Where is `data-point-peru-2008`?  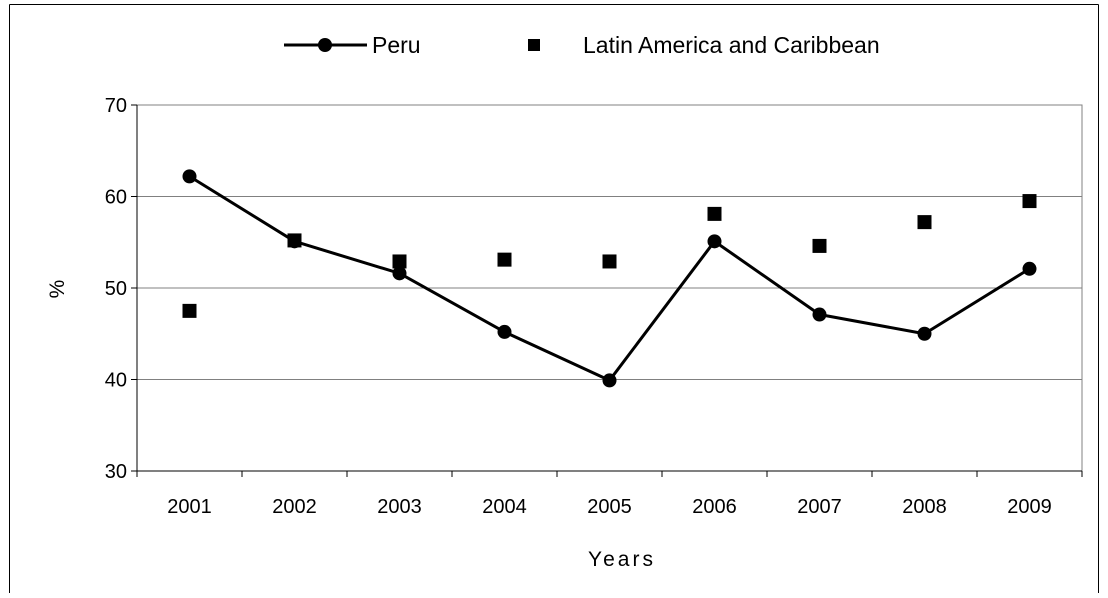
data-point-peru-2008 is located at coordinates (924, 333).